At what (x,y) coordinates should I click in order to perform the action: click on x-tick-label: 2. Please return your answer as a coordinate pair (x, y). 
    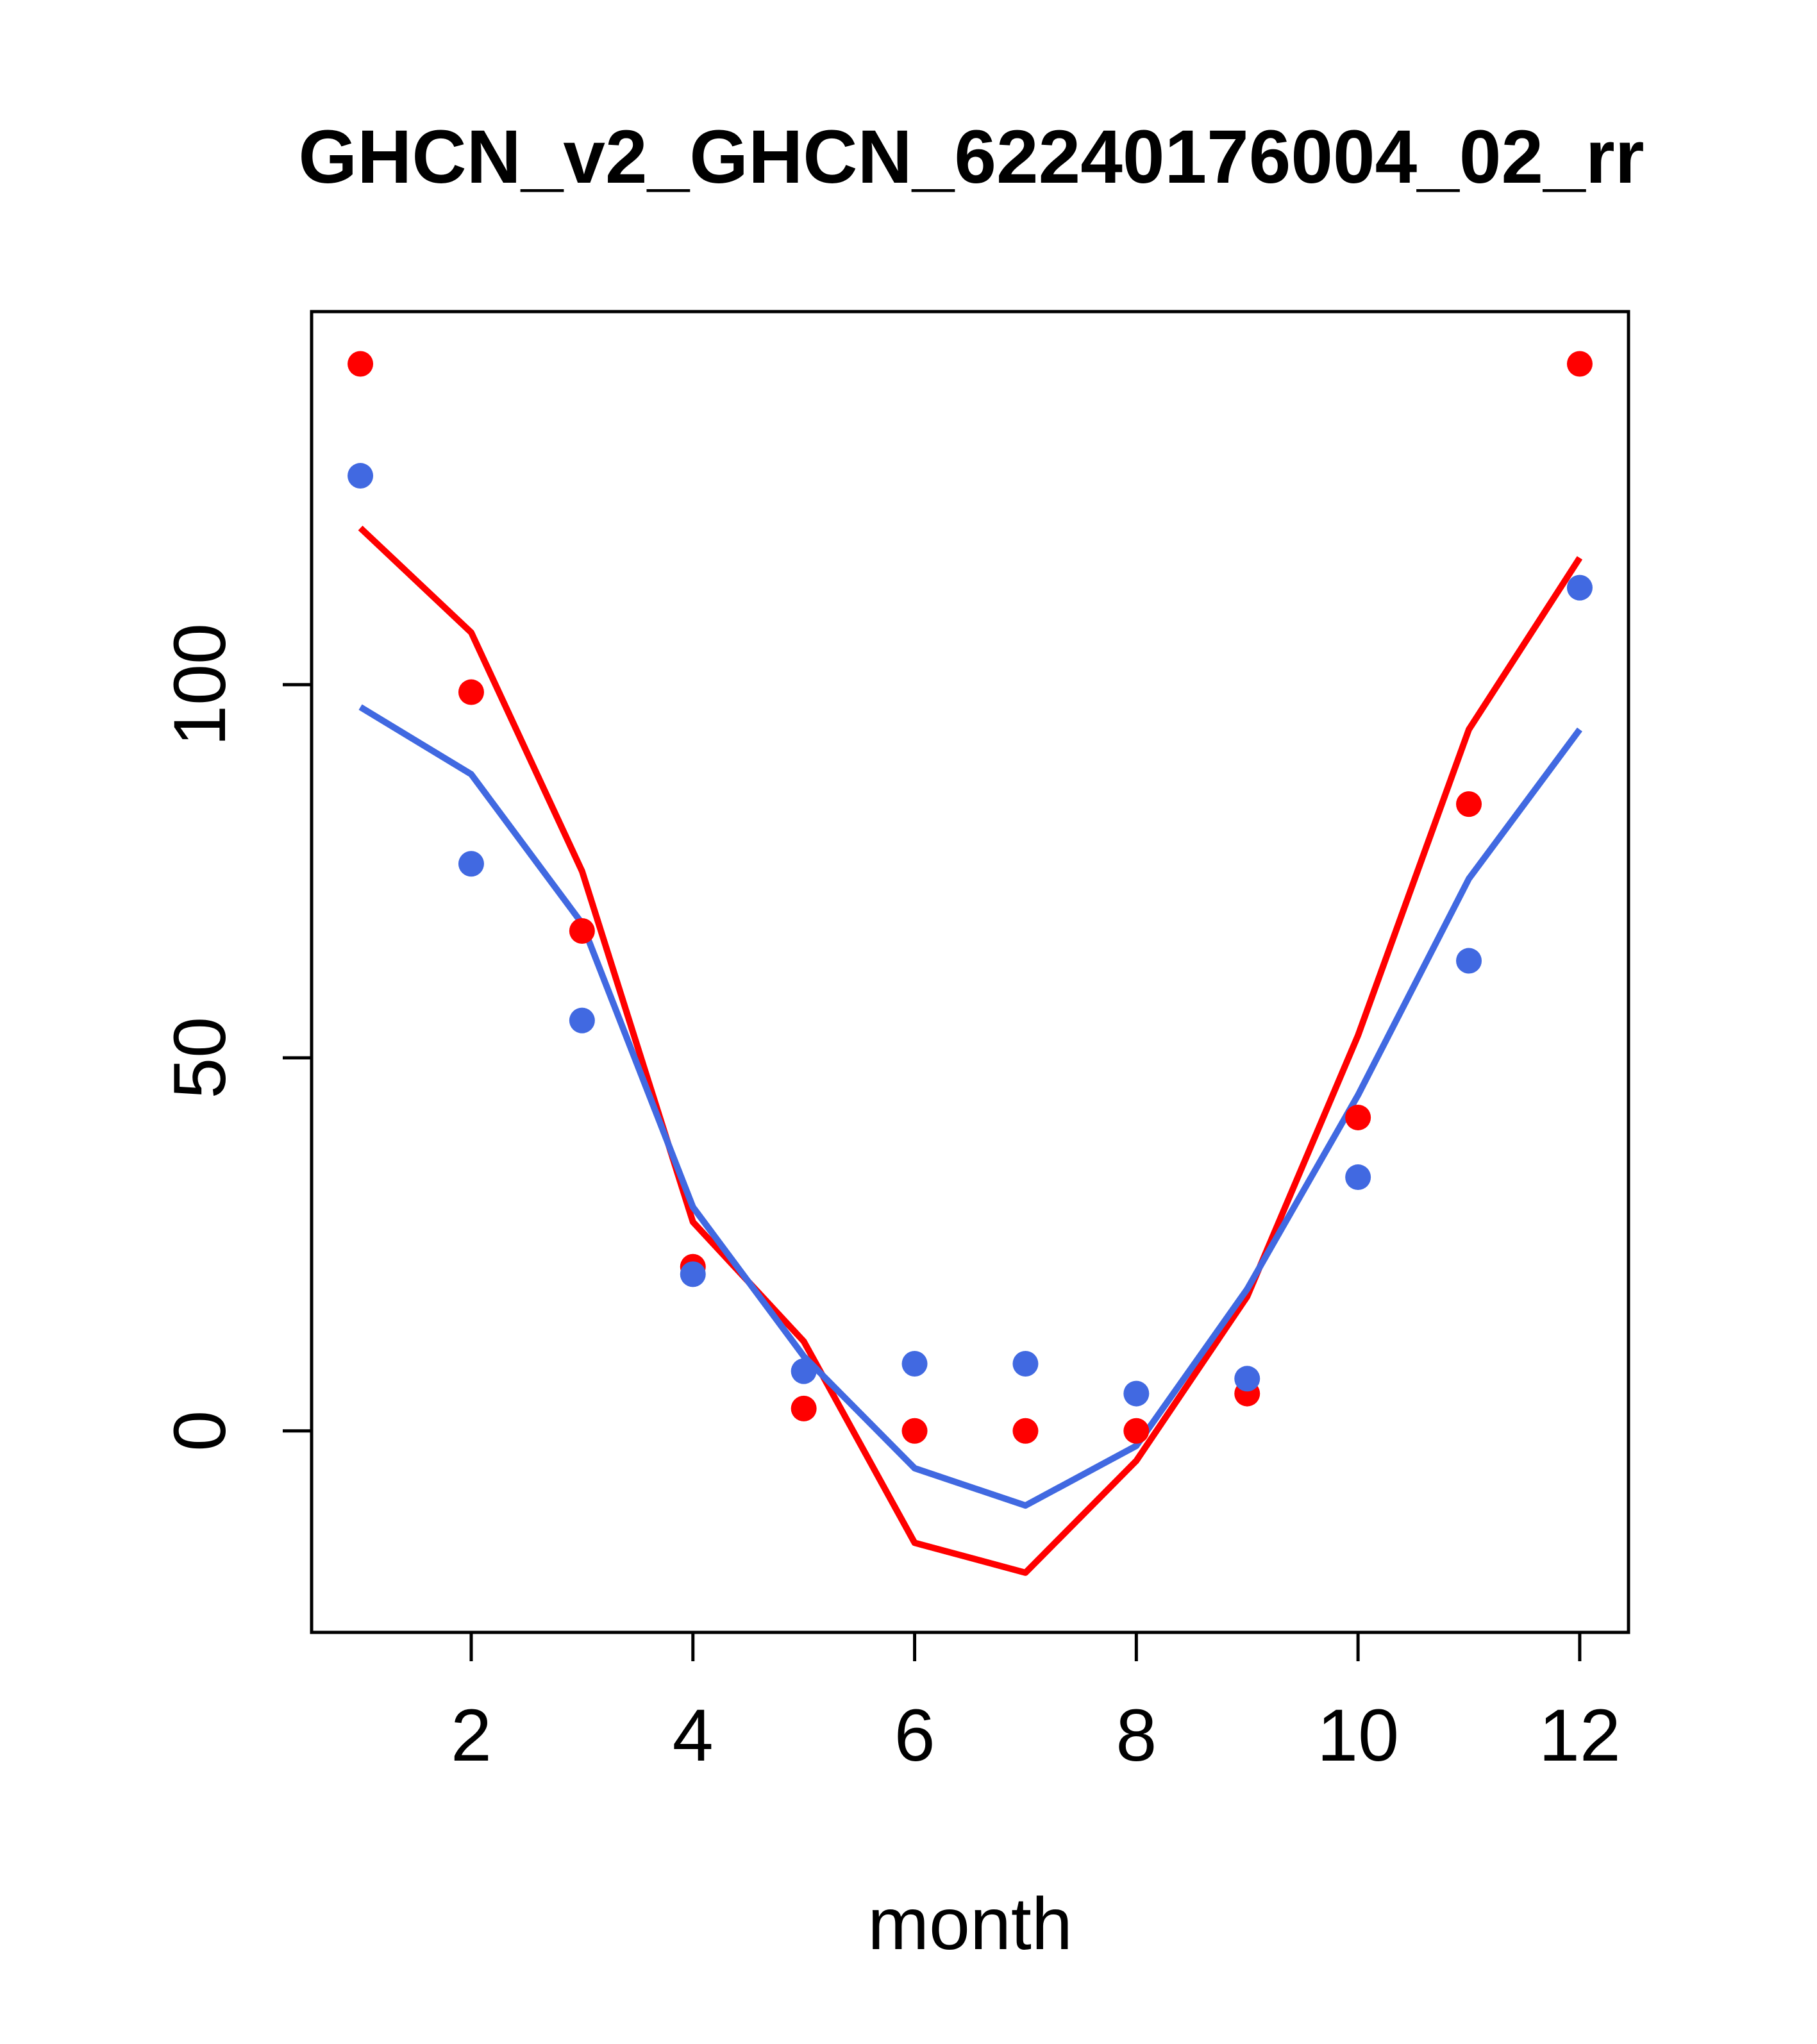
    Looking at the image, I should click on (472, 1736).